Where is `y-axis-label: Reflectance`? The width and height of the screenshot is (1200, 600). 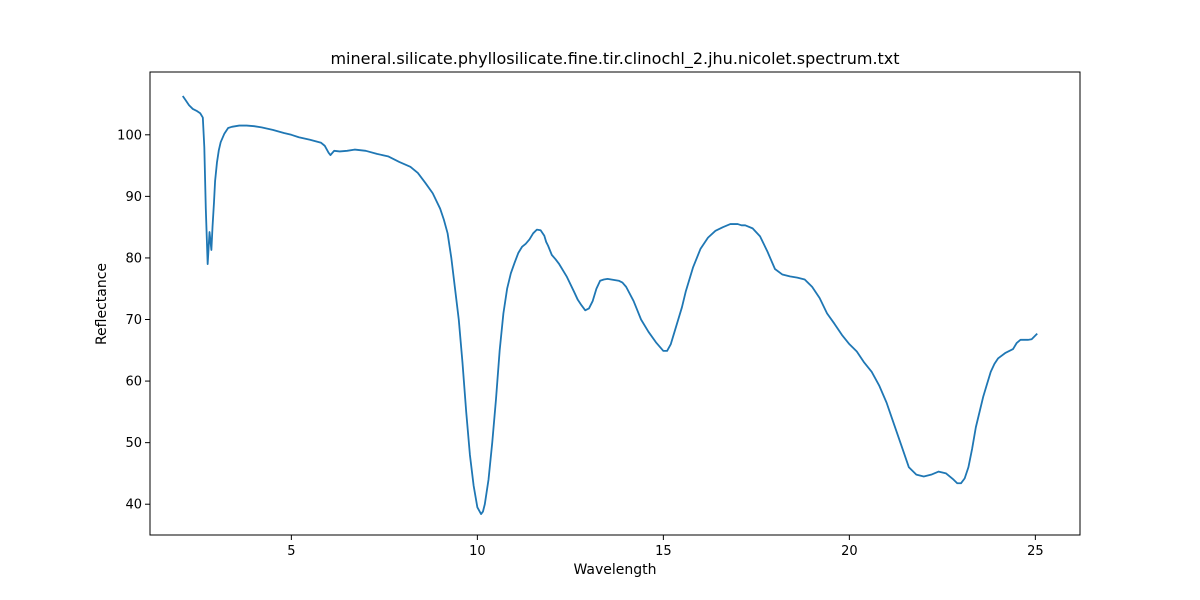 y-axis-label: Reflectance is located at coordinates (102, 304).